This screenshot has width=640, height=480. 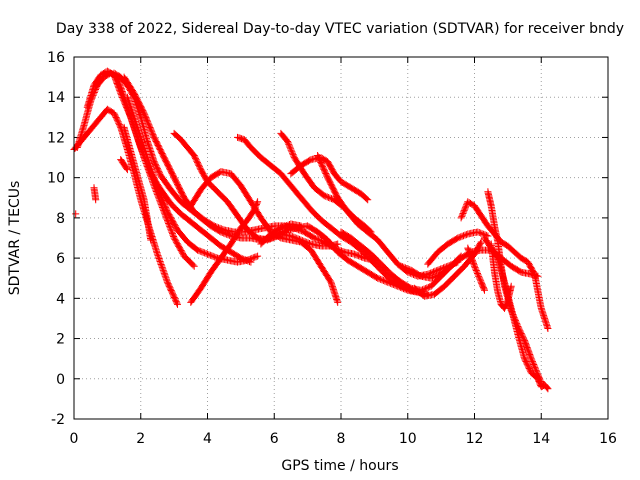 I want to click on x-tick-label: 6, so click(x=274, y=439).